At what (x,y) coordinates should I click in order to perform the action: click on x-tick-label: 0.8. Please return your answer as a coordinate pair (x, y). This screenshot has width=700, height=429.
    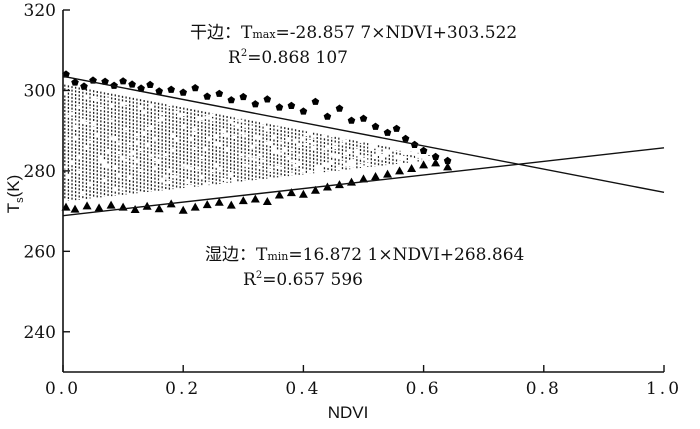
    Looking at the image, I should click on (544, 389).